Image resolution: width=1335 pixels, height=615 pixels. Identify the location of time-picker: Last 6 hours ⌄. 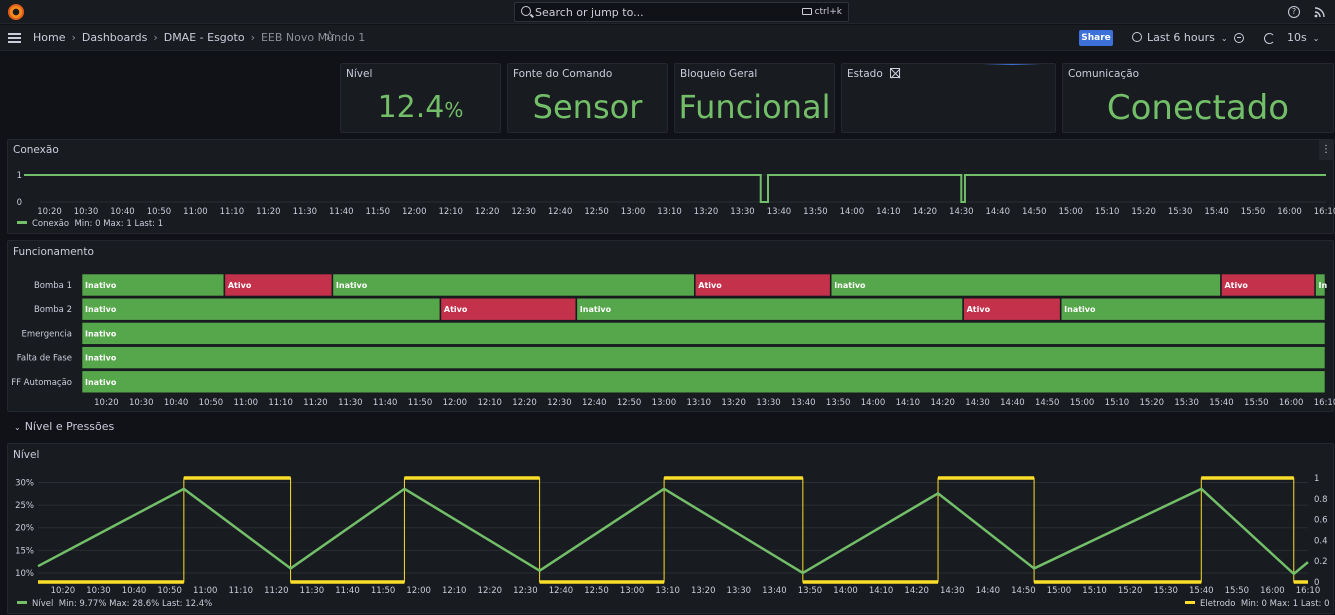
(1180, 37).